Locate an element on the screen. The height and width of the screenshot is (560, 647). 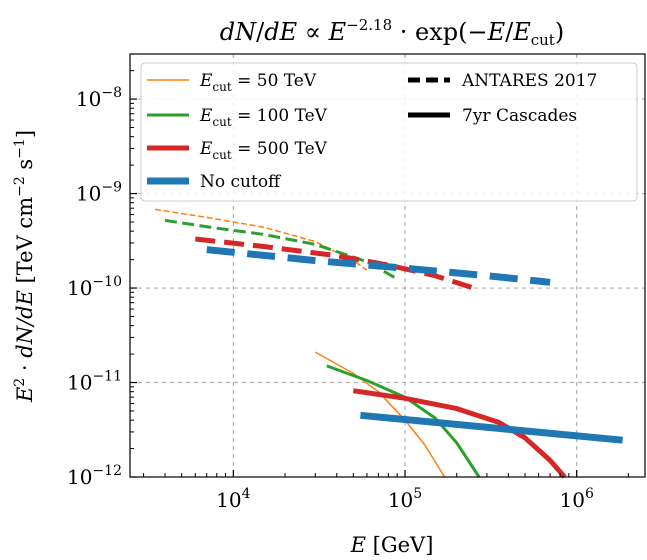
cascades-e-cut-50-tev-line is located at coordinates (380, 414).